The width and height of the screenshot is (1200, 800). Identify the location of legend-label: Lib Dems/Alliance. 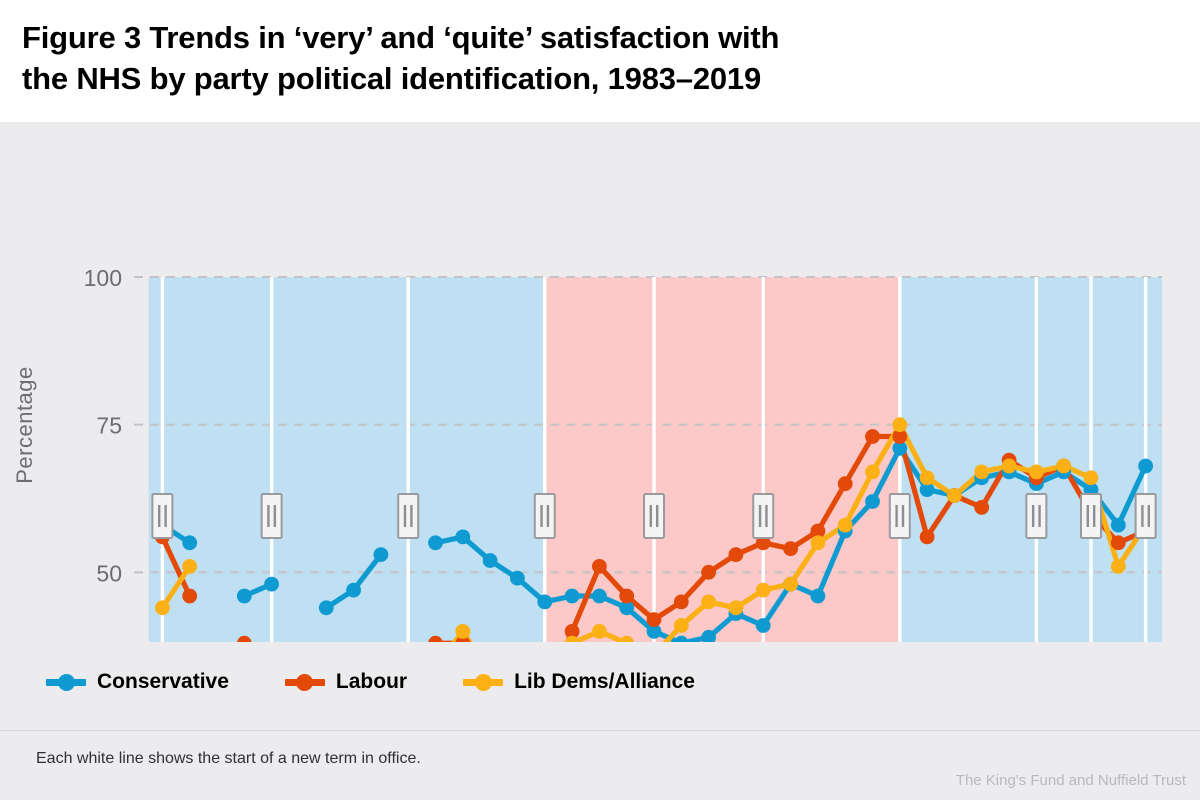
(604, 681).